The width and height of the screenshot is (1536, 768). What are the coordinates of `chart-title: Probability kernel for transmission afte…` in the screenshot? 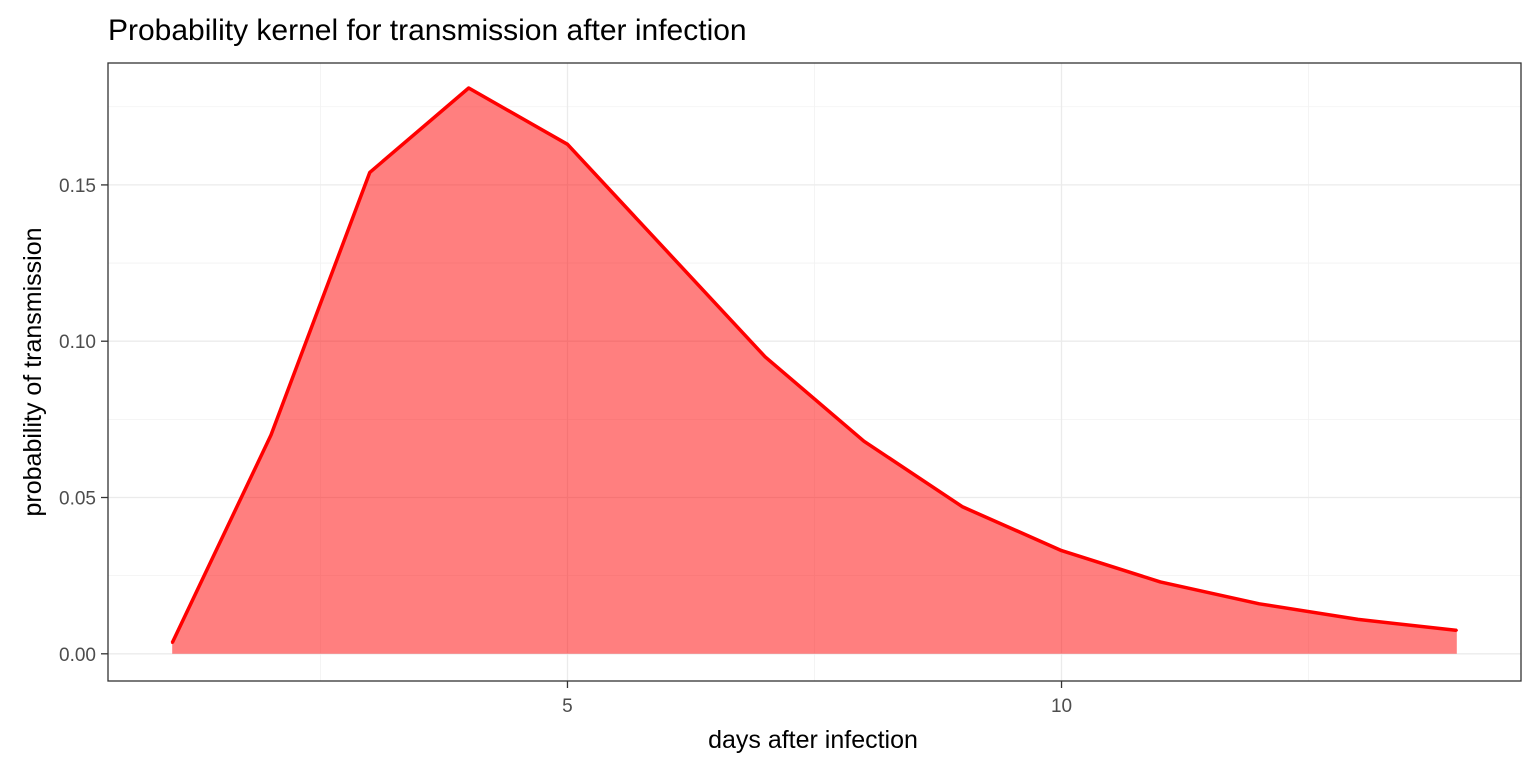 It's located at (427, 30).